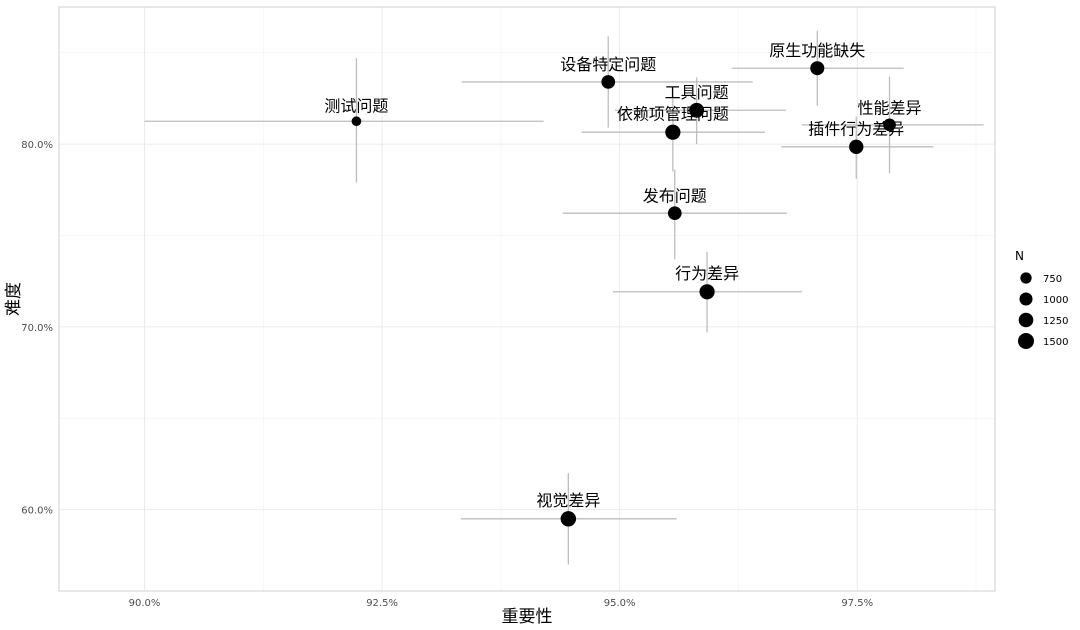 The image size is (1080, 630). Describe the element at coordinates (675, 195) in the screenshot. I see `point-label: 发布问题` at that location.